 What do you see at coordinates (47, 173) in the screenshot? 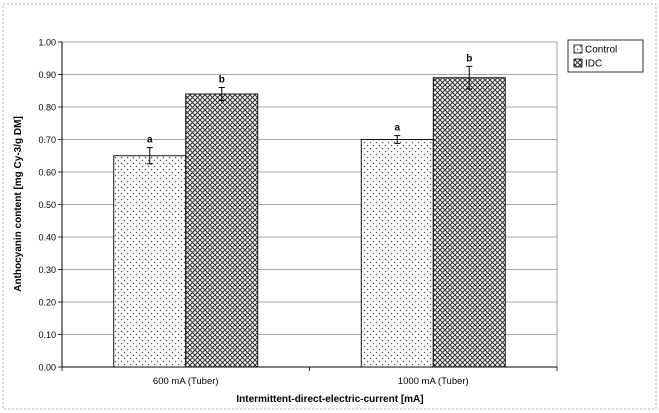
I see `y-tick-label: 0.60` at bounding box center [47, 173].